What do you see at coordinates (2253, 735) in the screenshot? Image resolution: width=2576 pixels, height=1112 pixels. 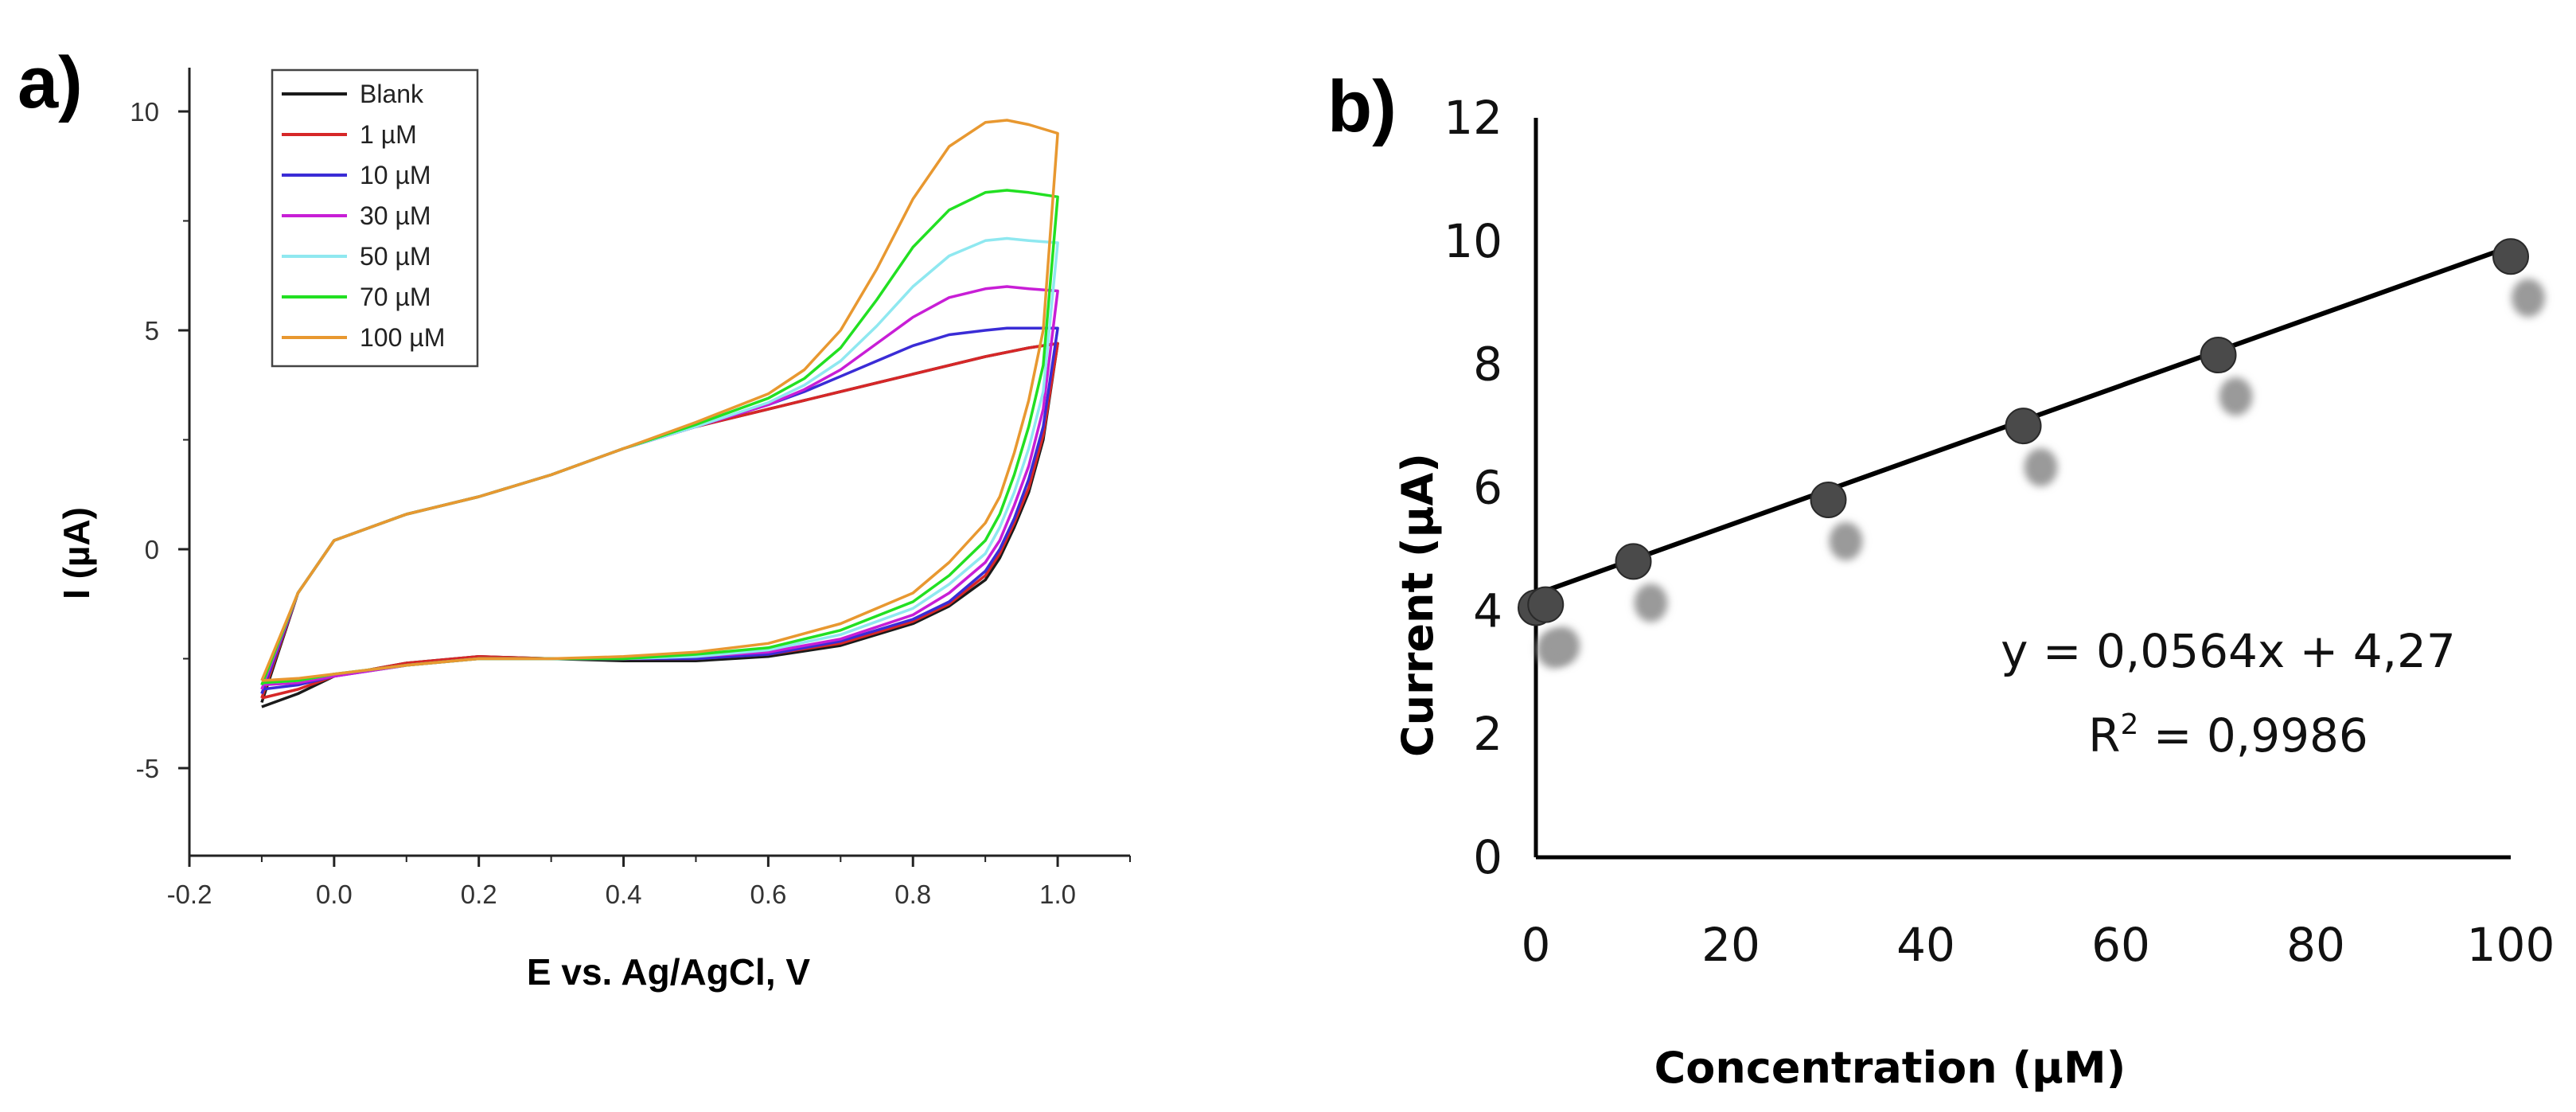 I see `r-squared-value: = 0,9986` at bounding box center [2253, 735].